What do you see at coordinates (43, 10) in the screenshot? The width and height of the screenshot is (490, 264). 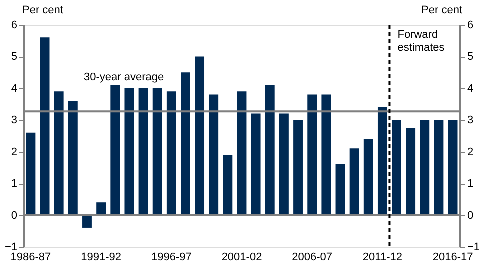 I see `y-axis-title: Per cent` at bounding box center [43, 10].